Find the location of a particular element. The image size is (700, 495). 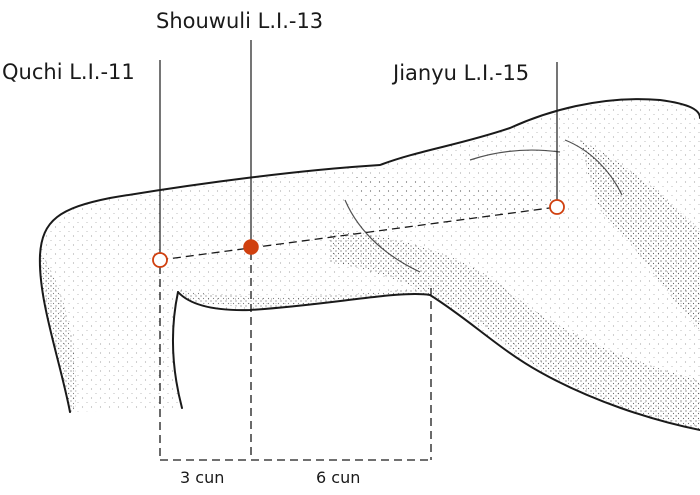

shouwuli-point-marker is located at coordinates (251, 247).